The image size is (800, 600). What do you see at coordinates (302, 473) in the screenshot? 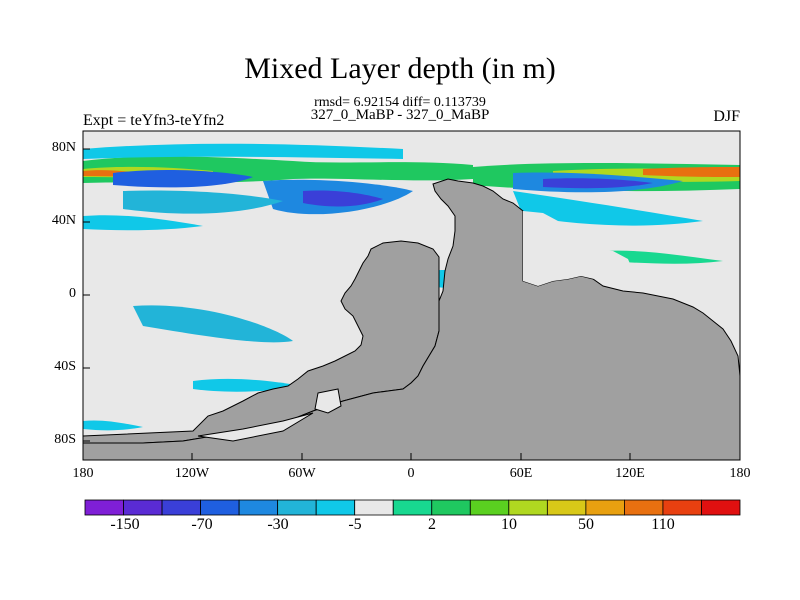
I see `lon-tick-label: 60W` at bounding box center [302, 473].